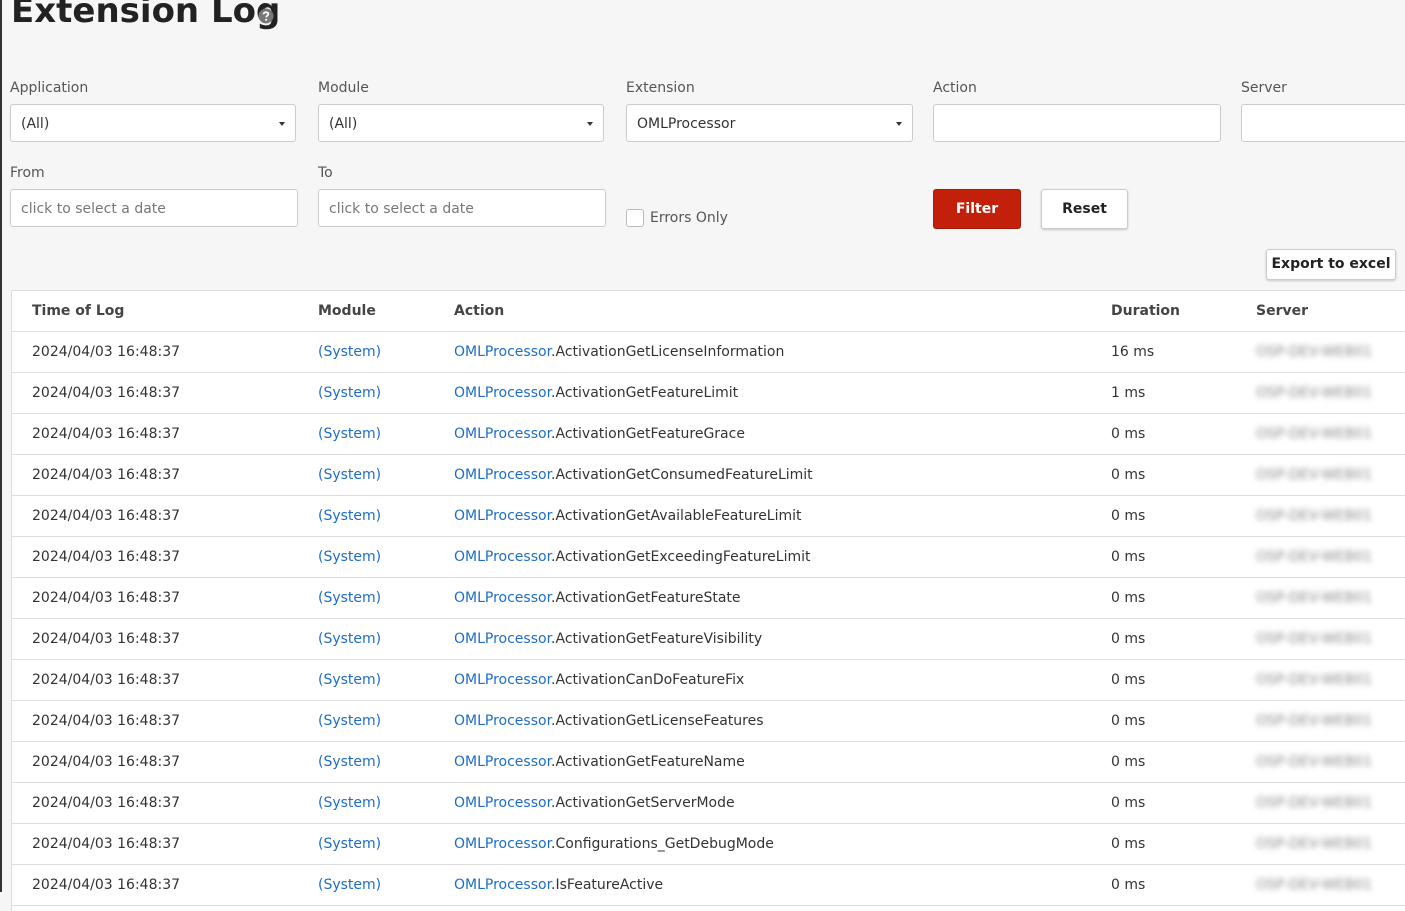 This screenshot has height=911, width=1405. What do you see at coordinates (769, 123) in the screenshot?
I see `extension-select: OMLProcessor` at bounding box center [769, 123].